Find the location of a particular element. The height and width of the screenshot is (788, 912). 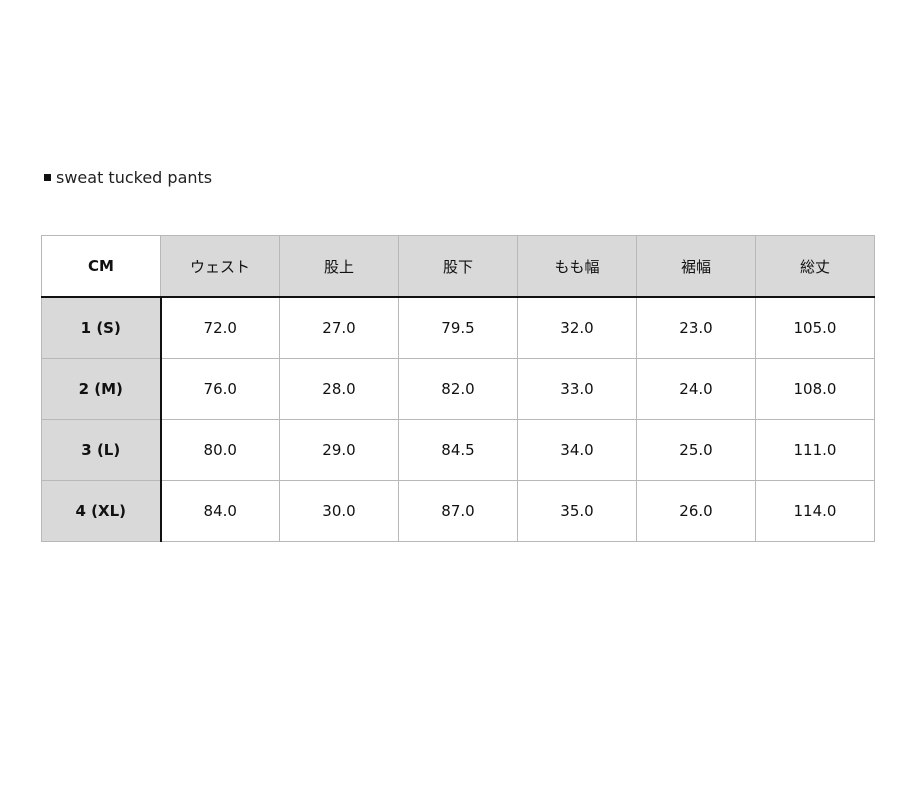

measurement-cell: 33.0 is located at coordinates (577, 389).